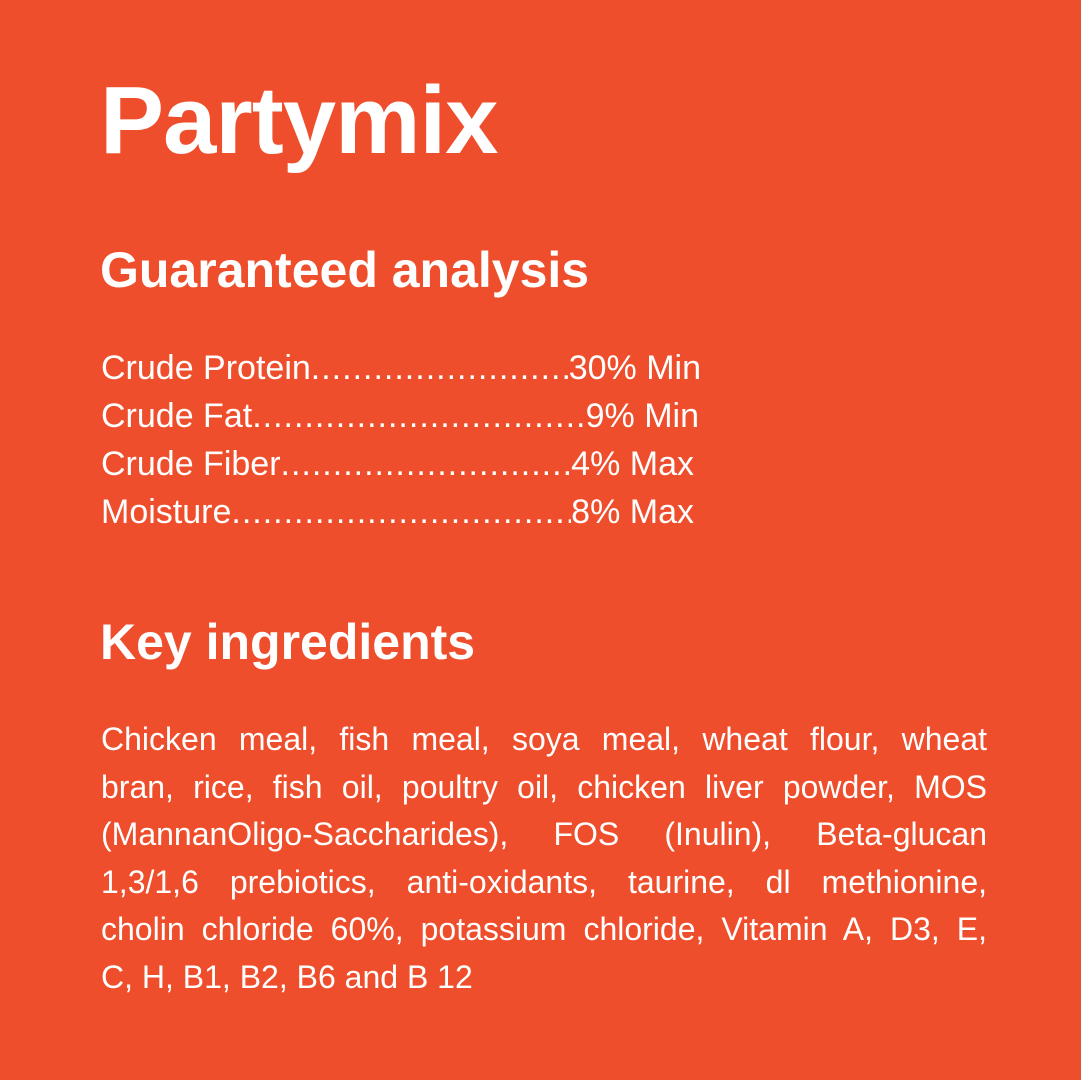 This screenshot has height=1080, width=1081. What do you see at coordinates (288, 642) in the screenshot?
I see `key-ingredients-heading: Key ingredients` at bounding box center [288, 642].